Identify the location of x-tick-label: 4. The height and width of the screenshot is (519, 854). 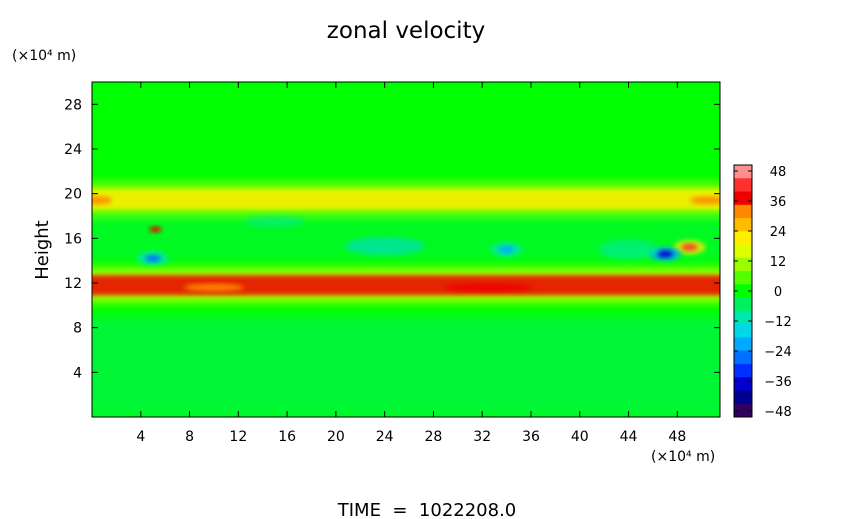
(140, 437).